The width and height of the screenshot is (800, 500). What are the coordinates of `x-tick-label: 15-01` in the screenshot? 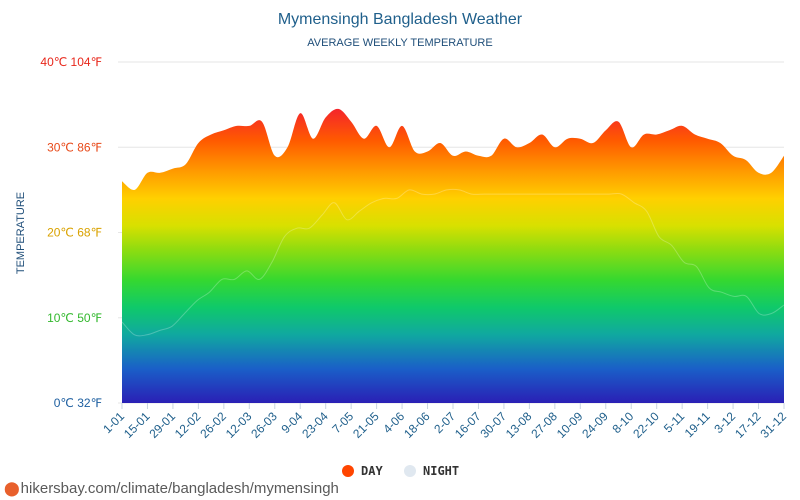 It's located at (137, 425).